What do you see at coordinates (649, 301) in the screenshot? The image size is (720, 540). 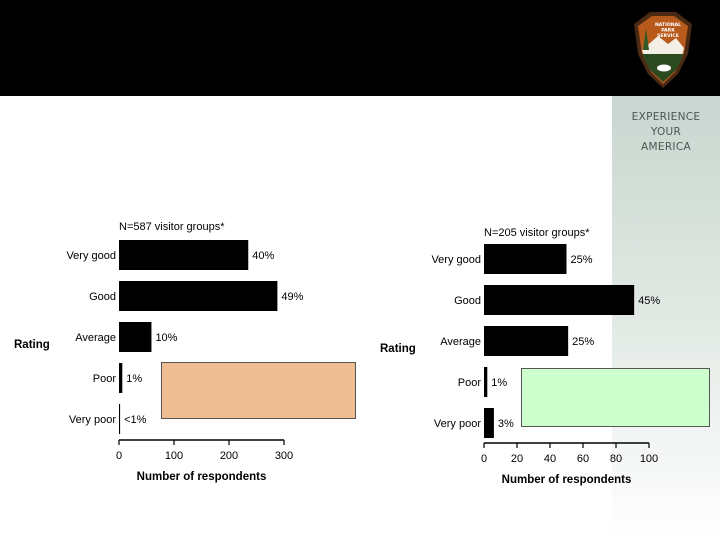 I see `data-label: 45%` at bounding box center [649, 301].